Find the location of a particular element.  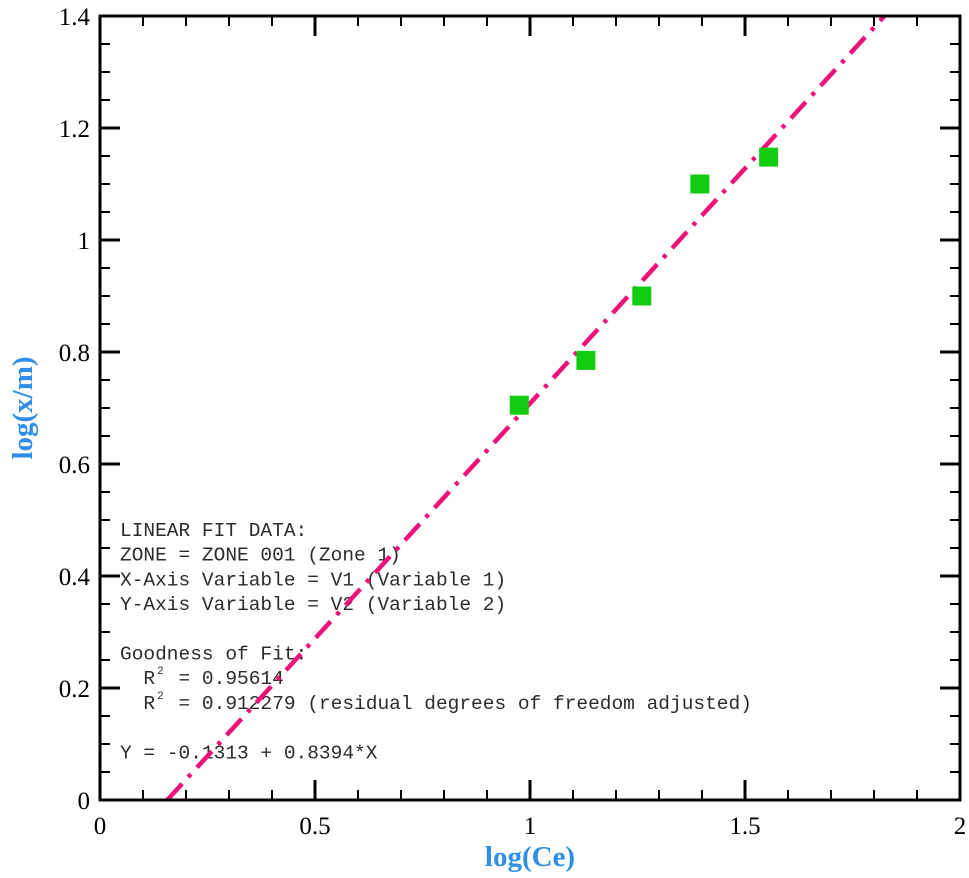

fit-annotation-line: R = 0.95614 is located at coordinates (202, 679).